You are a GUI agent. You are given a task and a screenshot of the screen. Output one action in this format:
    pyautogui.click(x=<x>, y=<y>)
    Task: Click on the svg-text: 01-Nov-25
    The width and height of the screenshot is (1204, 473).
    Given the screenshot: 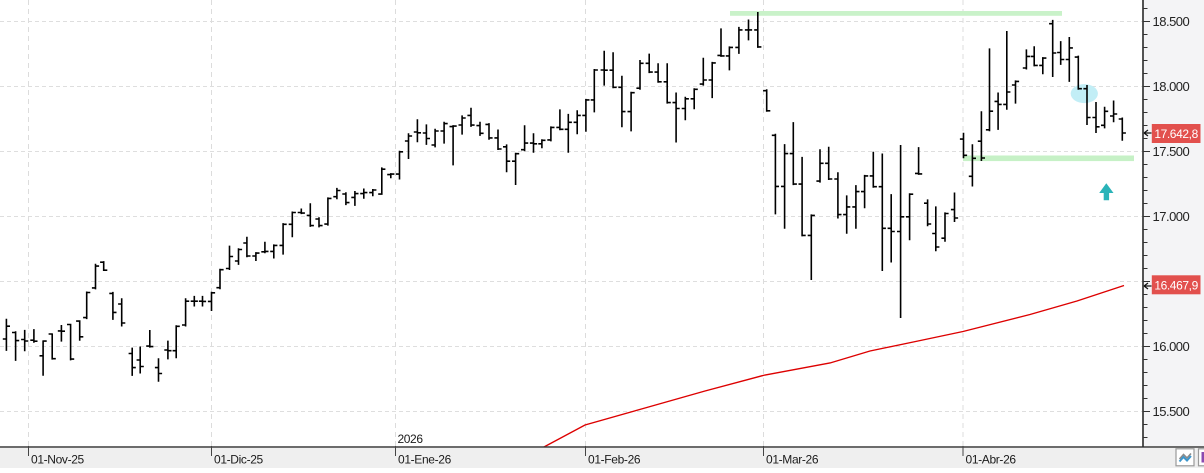 What is the action you would take?
    pyautogui.click(x=58, y=459)
    